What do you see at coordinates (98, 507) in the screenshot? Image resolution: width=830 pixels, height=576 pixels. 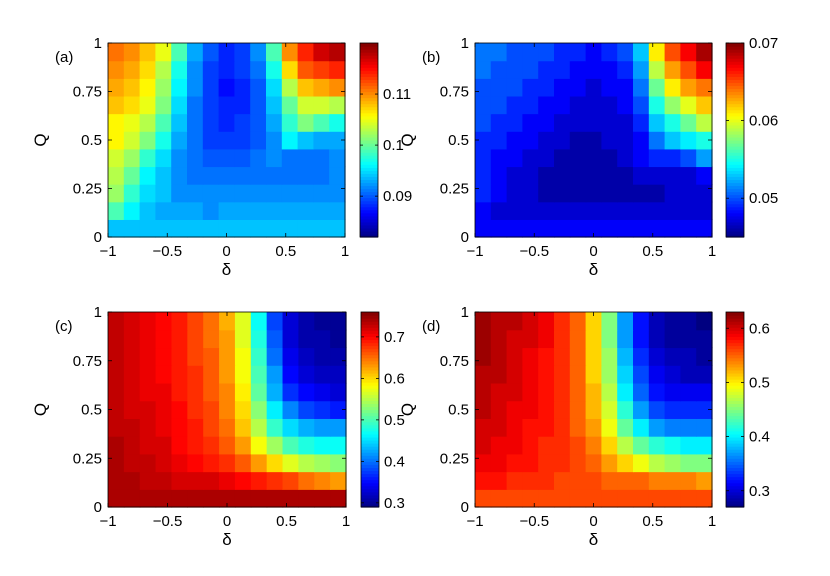 I see `y-tick-label: 0` at bounding box center [98, 507].